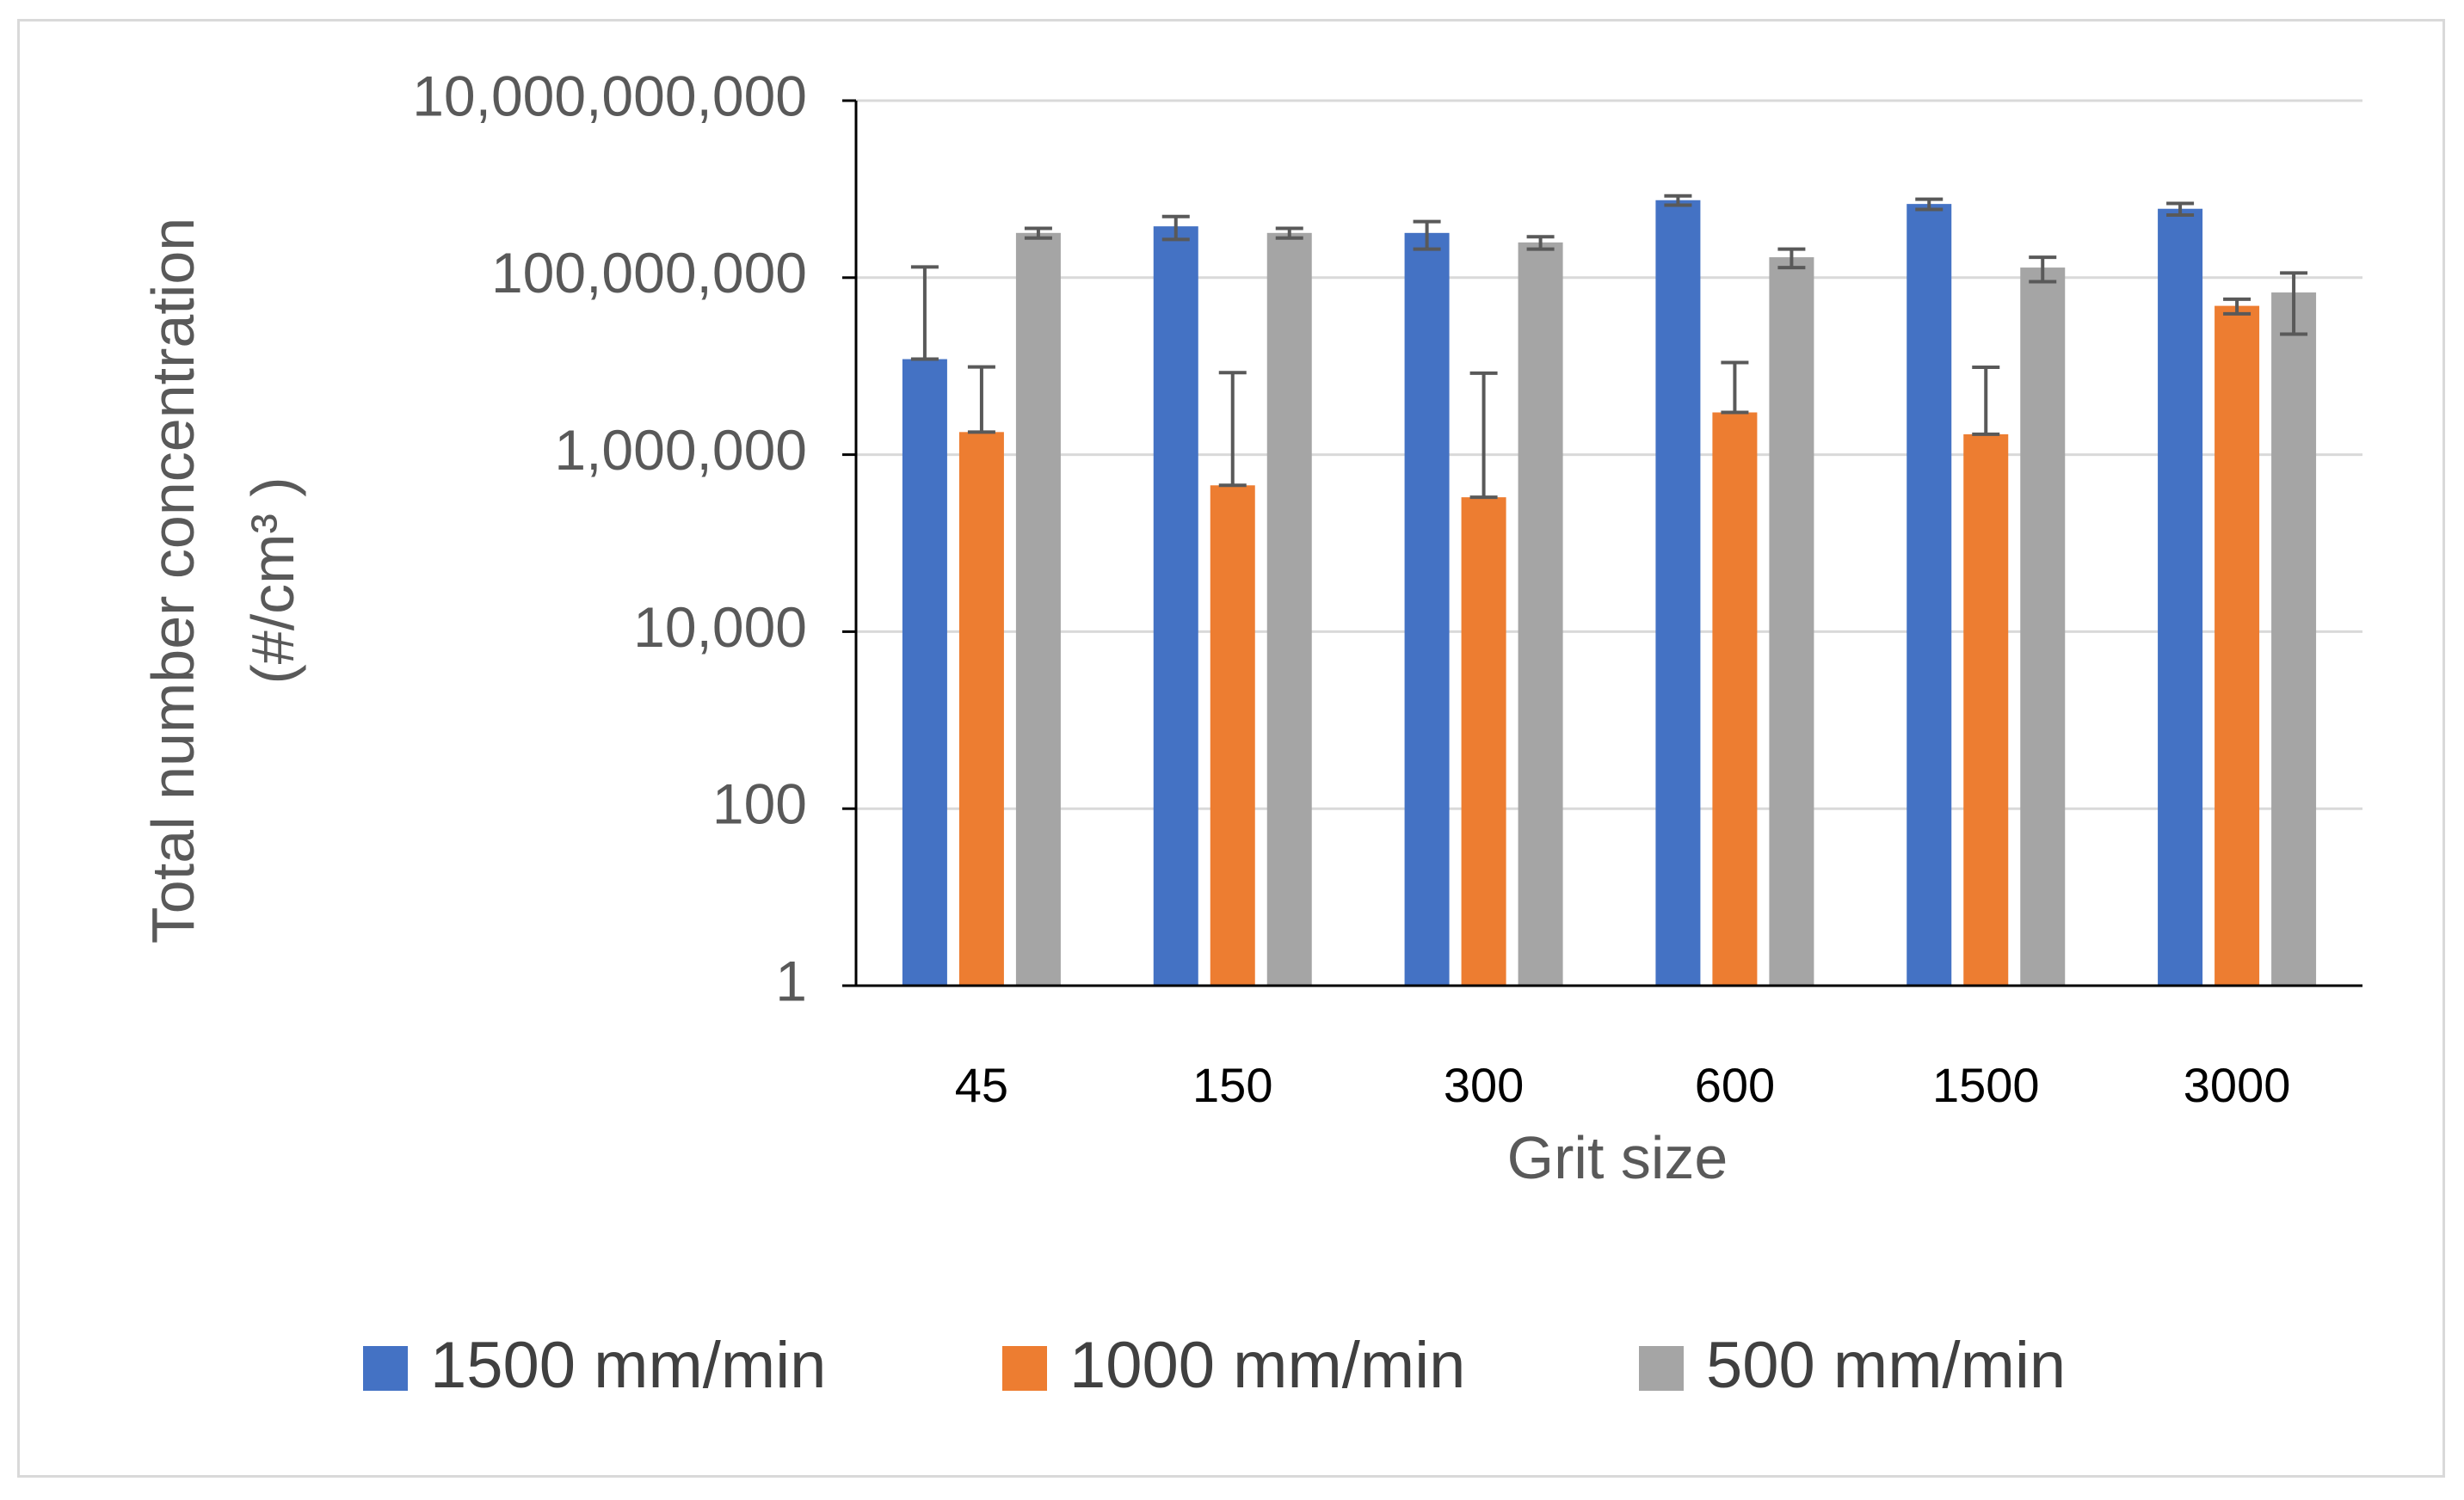 The image size is (2464, 1500). Describe the element at coordinates (1484, 1085) in the screenshot. I see `x-tick-label: 300` at that location.